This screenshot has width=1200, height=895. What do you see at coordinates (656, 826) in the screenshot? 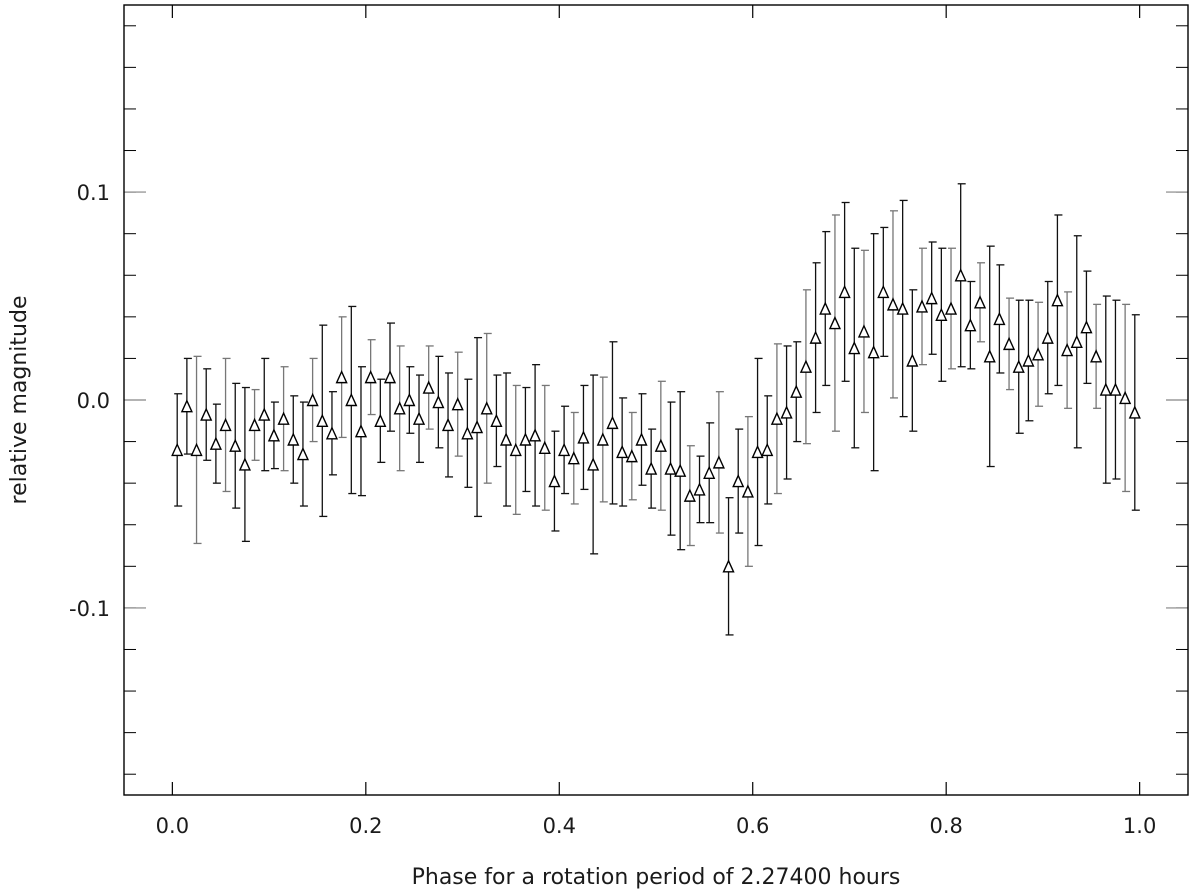
I see `x-tick-labels: 0.0 0.2 0.4 0.6 0.8 1.0` at bounding box center [656, 826].